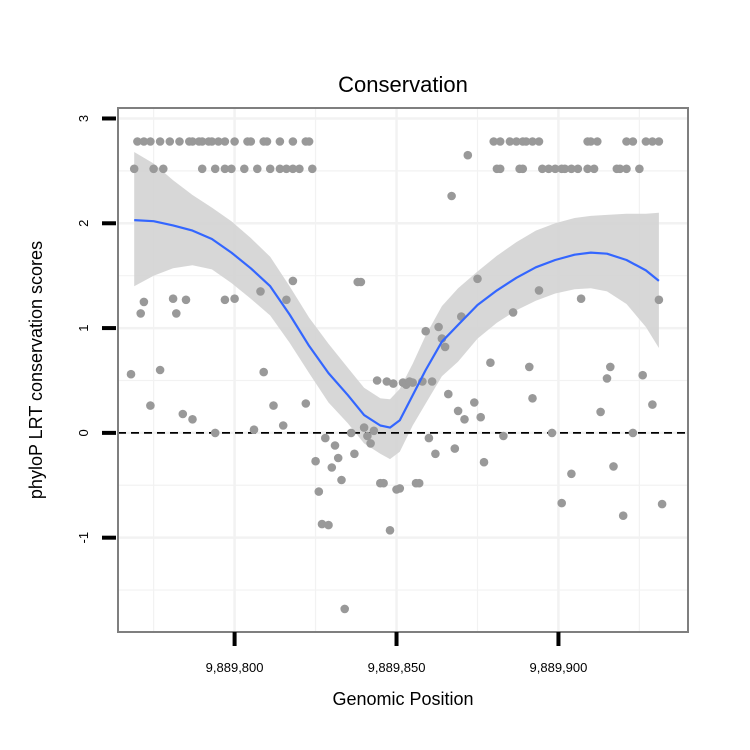 This screenshot has width=750, height=750. Describe the element at coordinates (83, 118) in the screenshot. I see `y-tick-label: 3` at that location.